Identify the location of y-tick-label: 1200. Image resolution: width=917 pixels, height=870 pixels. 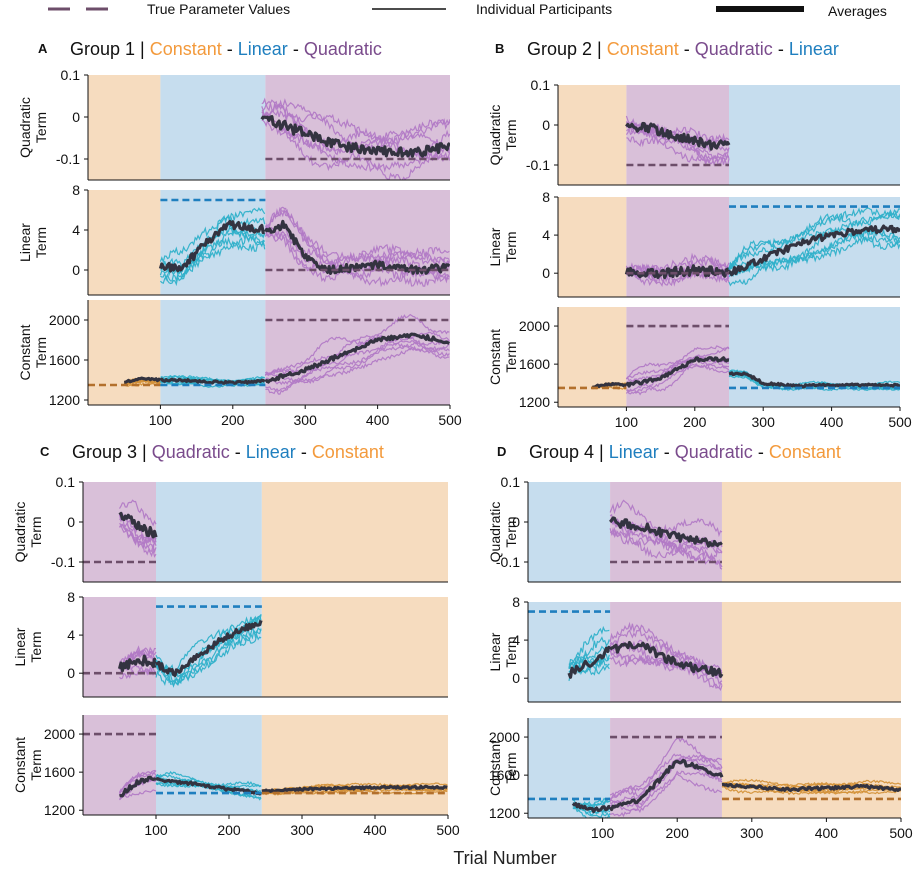
(504, 813).